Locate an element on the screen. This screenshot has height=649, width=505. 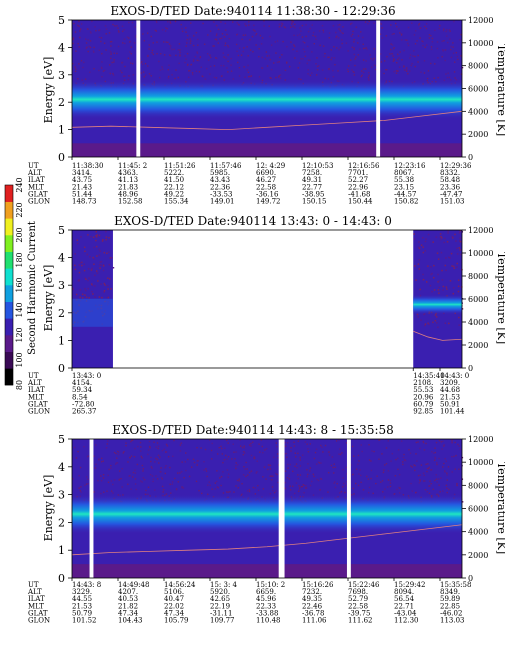
orbit-cell: 6659. is located at coordinates (266, 592).